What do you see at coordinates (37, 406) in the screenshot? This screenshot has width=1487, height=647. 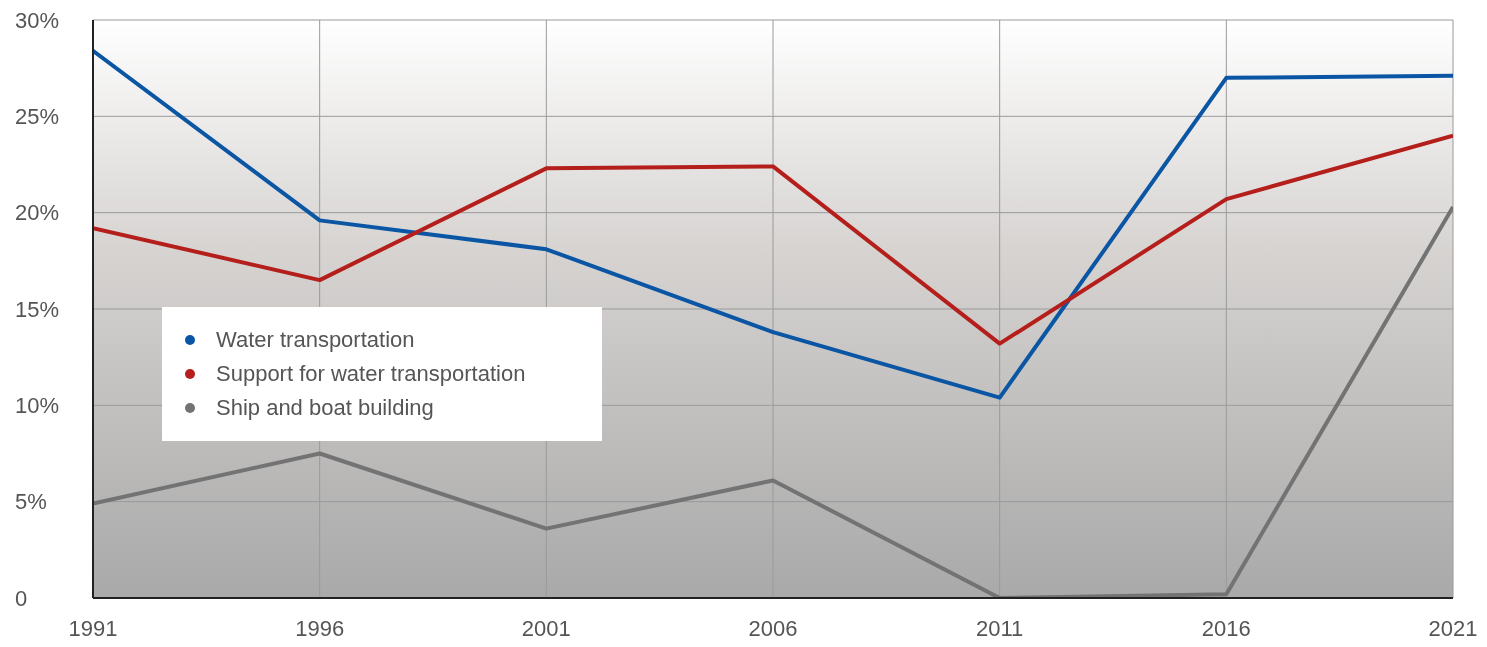 I see `y-tick-label: 10%` at bounding box center [37, 406].